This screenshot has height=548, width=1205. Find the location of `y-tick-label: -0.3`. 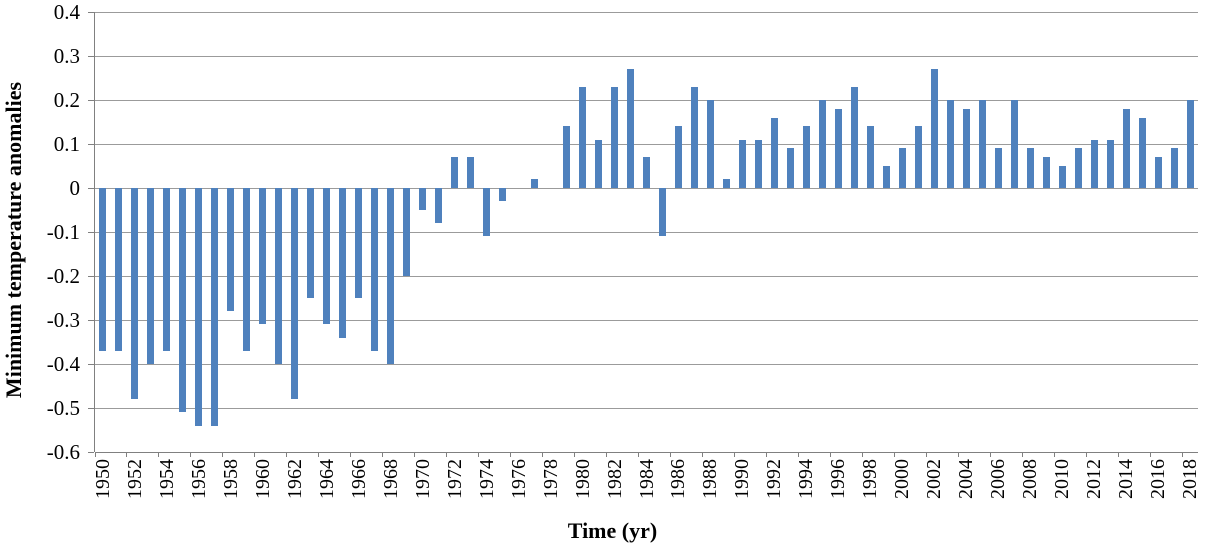

y-tick-label: -0.3 is located at coordinates (63, 320).